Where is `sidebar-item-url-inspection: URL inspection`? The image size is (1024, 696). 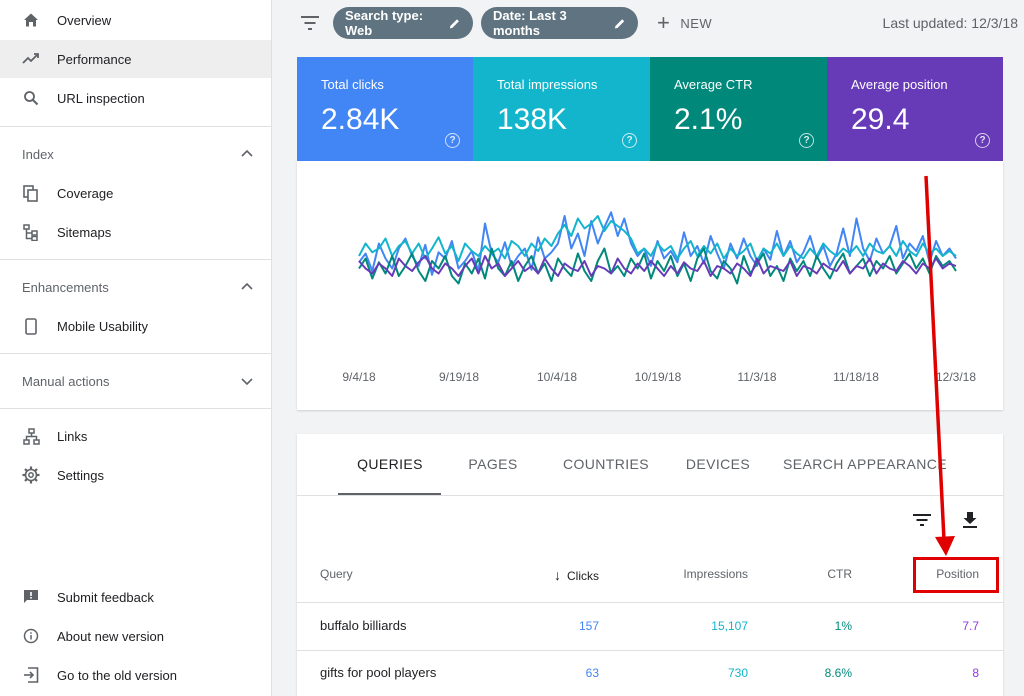
sidebar-item-url-inspection: URL inspection is located at coordinates (135, 98).